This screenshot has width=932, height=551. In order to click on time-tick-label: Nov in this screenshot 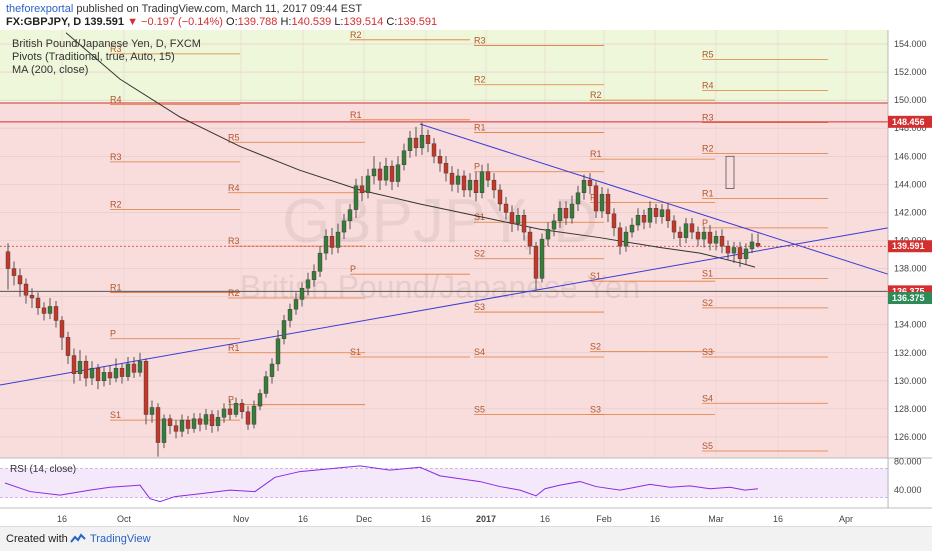, I will do `click(241, 519)`.